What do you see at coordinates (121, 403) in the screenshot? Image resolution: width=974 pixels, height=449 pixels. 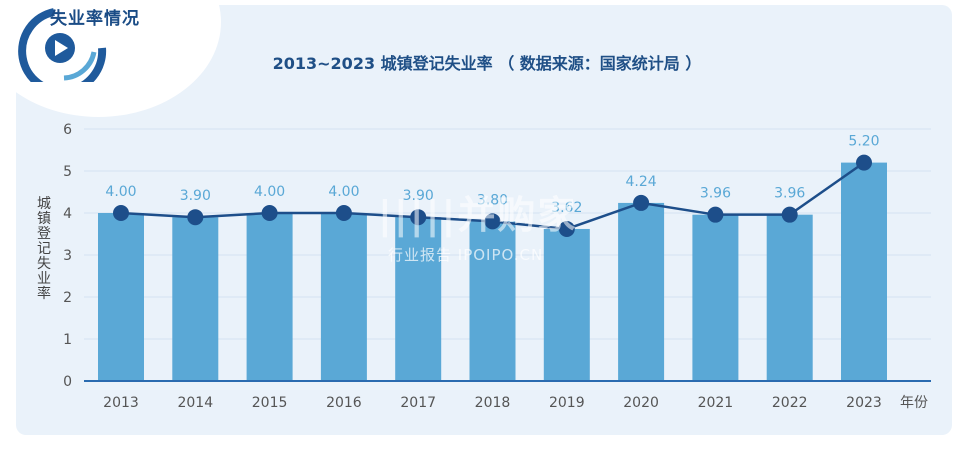 I see `x-tick-label: 2013` at bounding box center [121, 403].